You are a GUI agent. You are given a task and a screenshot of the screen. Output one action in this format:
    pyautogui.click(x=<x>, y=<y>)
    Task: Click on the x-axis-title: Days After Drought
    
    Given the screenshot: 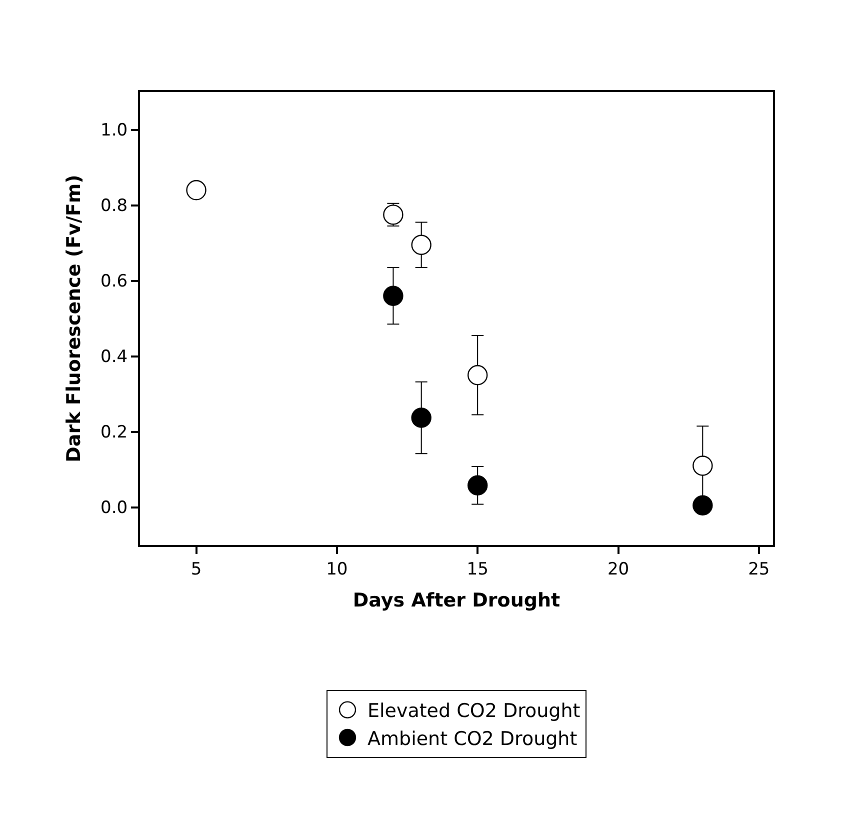 What is the action you would take?
    pyautogui.click(x=456, y=601)
    